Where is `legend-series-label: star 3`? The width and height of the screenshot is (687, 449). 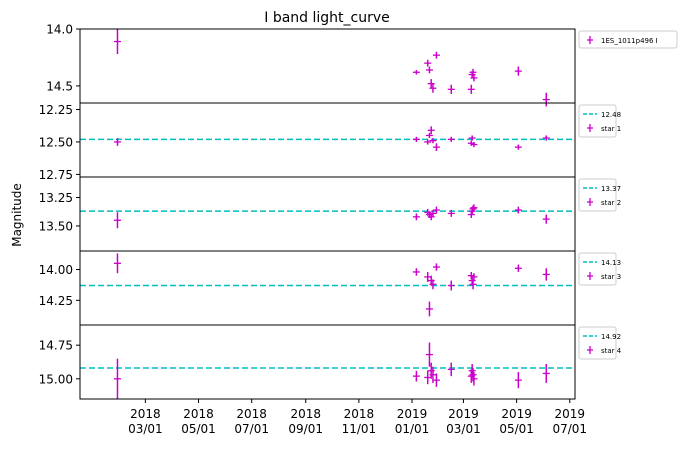
legend-series-label: star 3 is located at coordinates (611, 277).